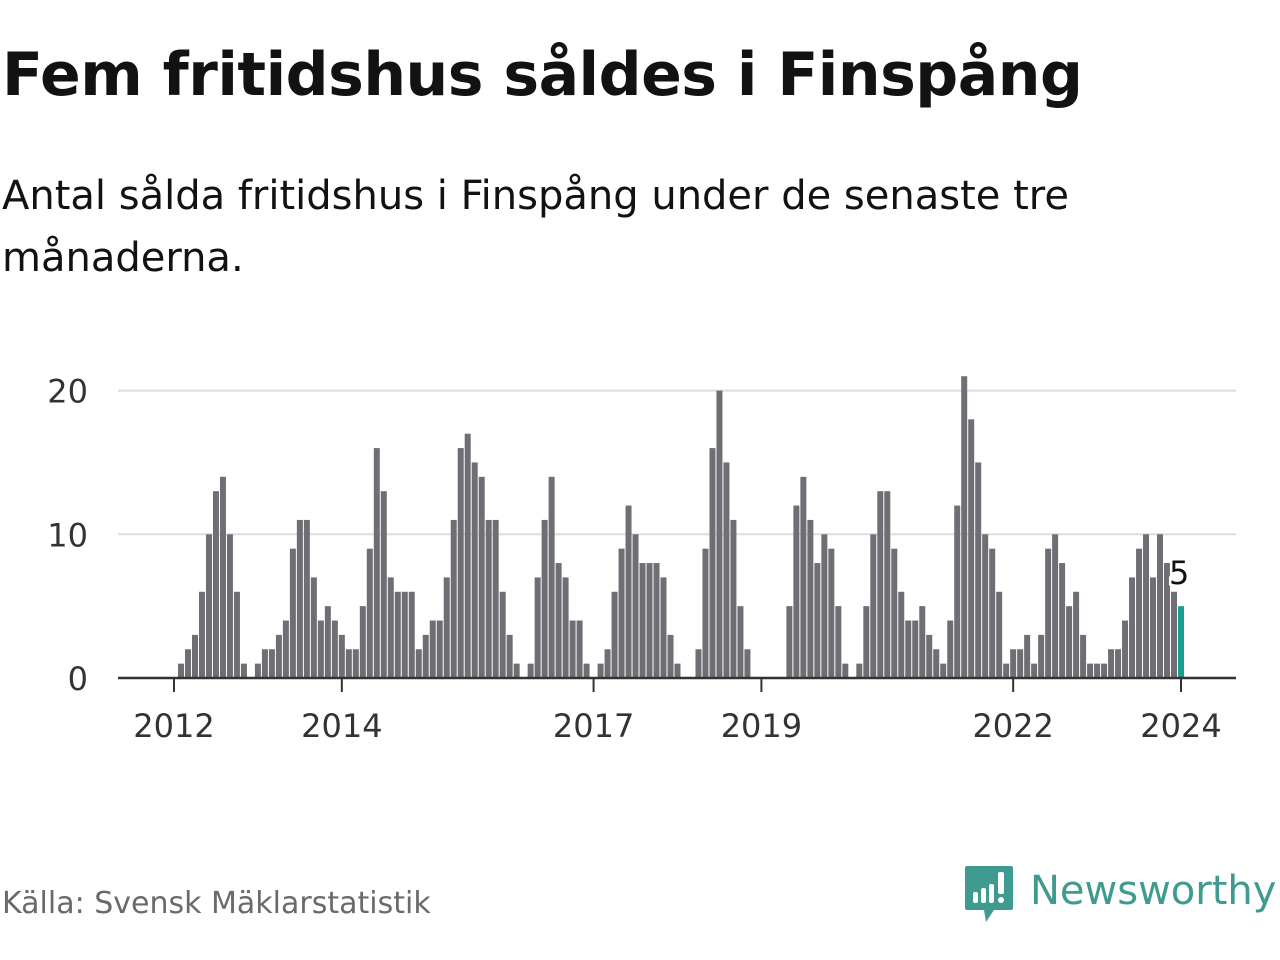  What do you see at coordinates (67, 392) in the screenshot?
I see `y-tick-label: 20` at bounding box center [67, 392].